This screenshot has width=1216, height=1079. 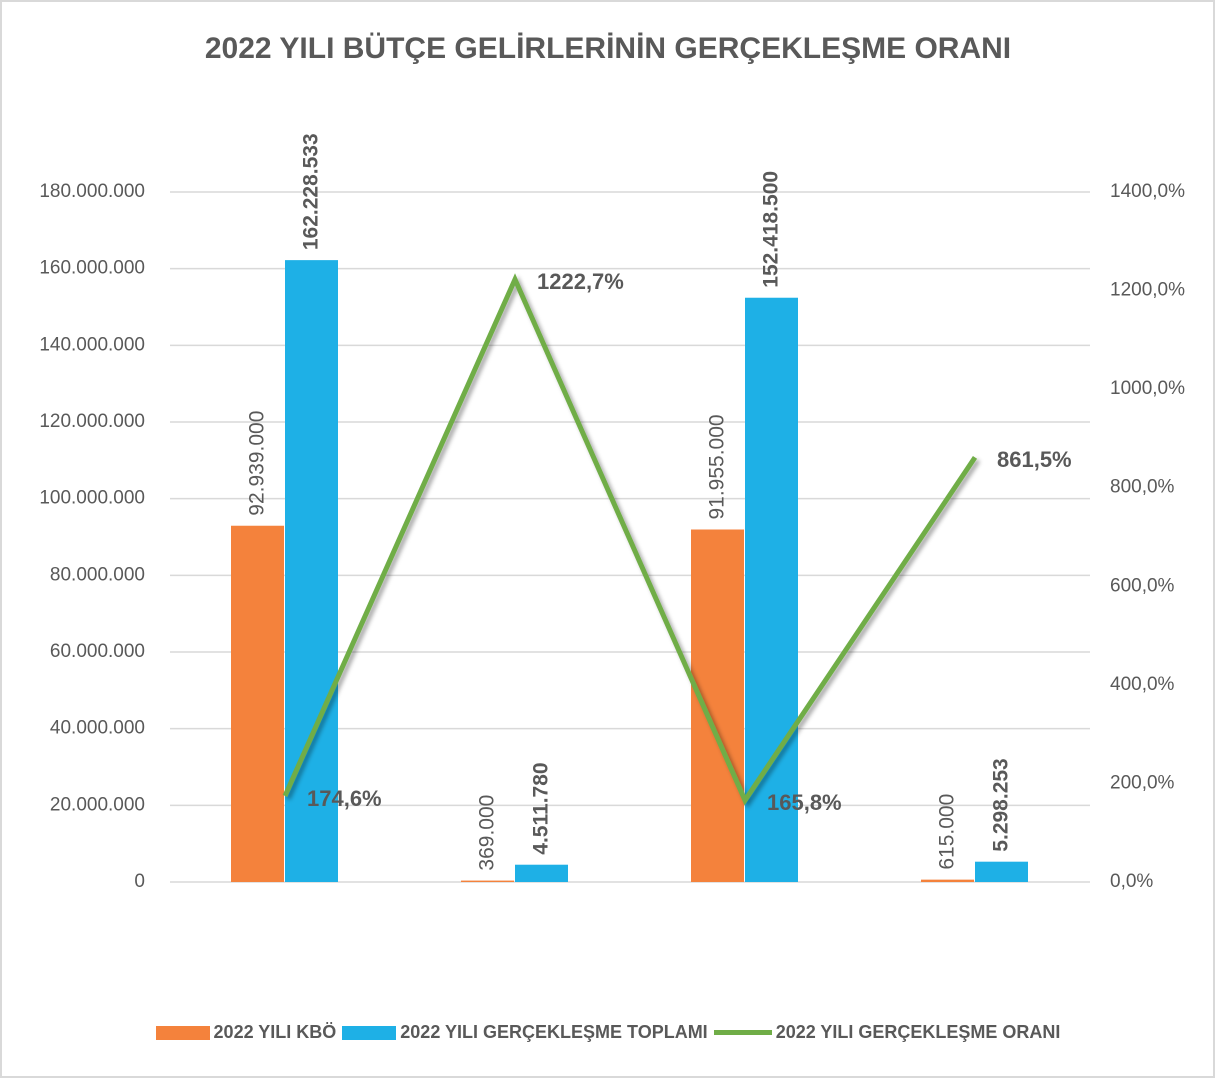 What do you see at coordinates (554, 1032) in the screenshot?
I see `legend-label: 2022 YILI GERÇEKLEŞME TOPLAMI` at bounding box center [554, 1032].